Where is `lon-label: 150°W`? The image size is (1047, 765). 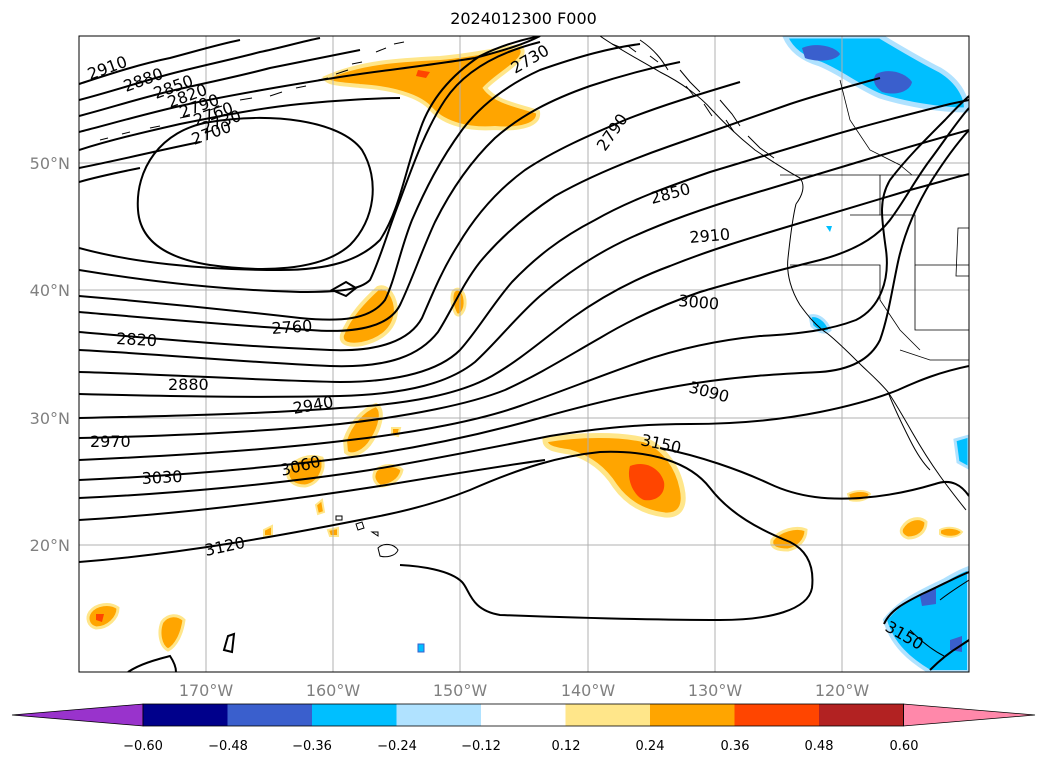
lon-label: 150°W is located at coordinates (460, 690).